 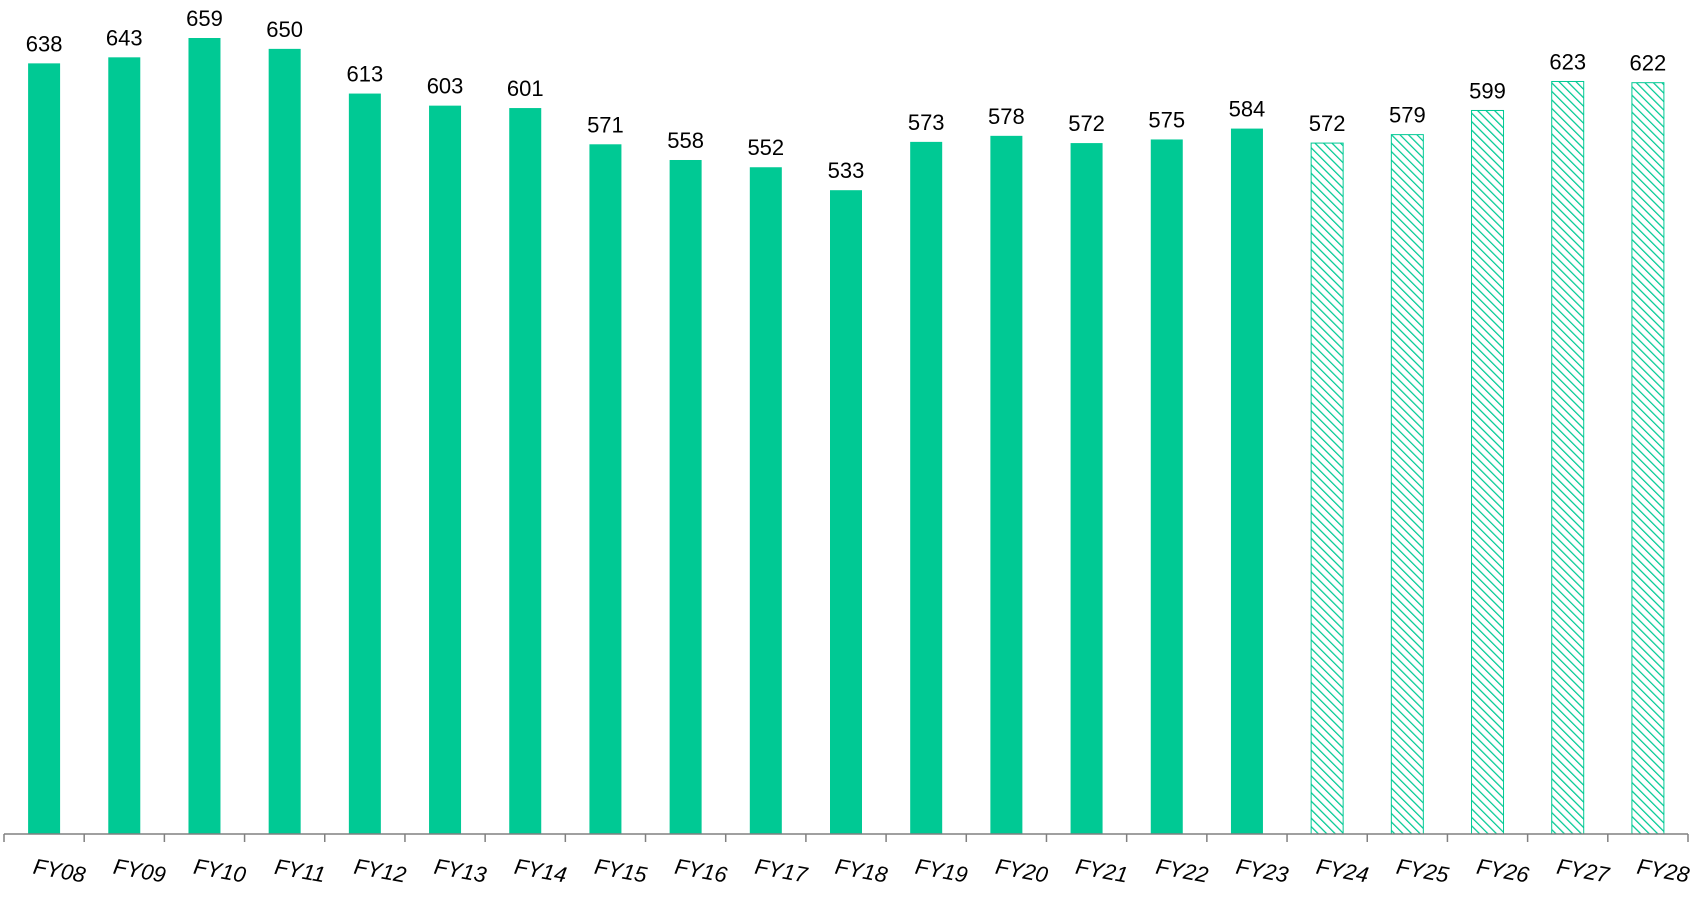 What do you see at coordinates (1102, 871) in the screenshot?
I see `x-tick-label-fy21: FY21` at bounding box center [1102, 871].